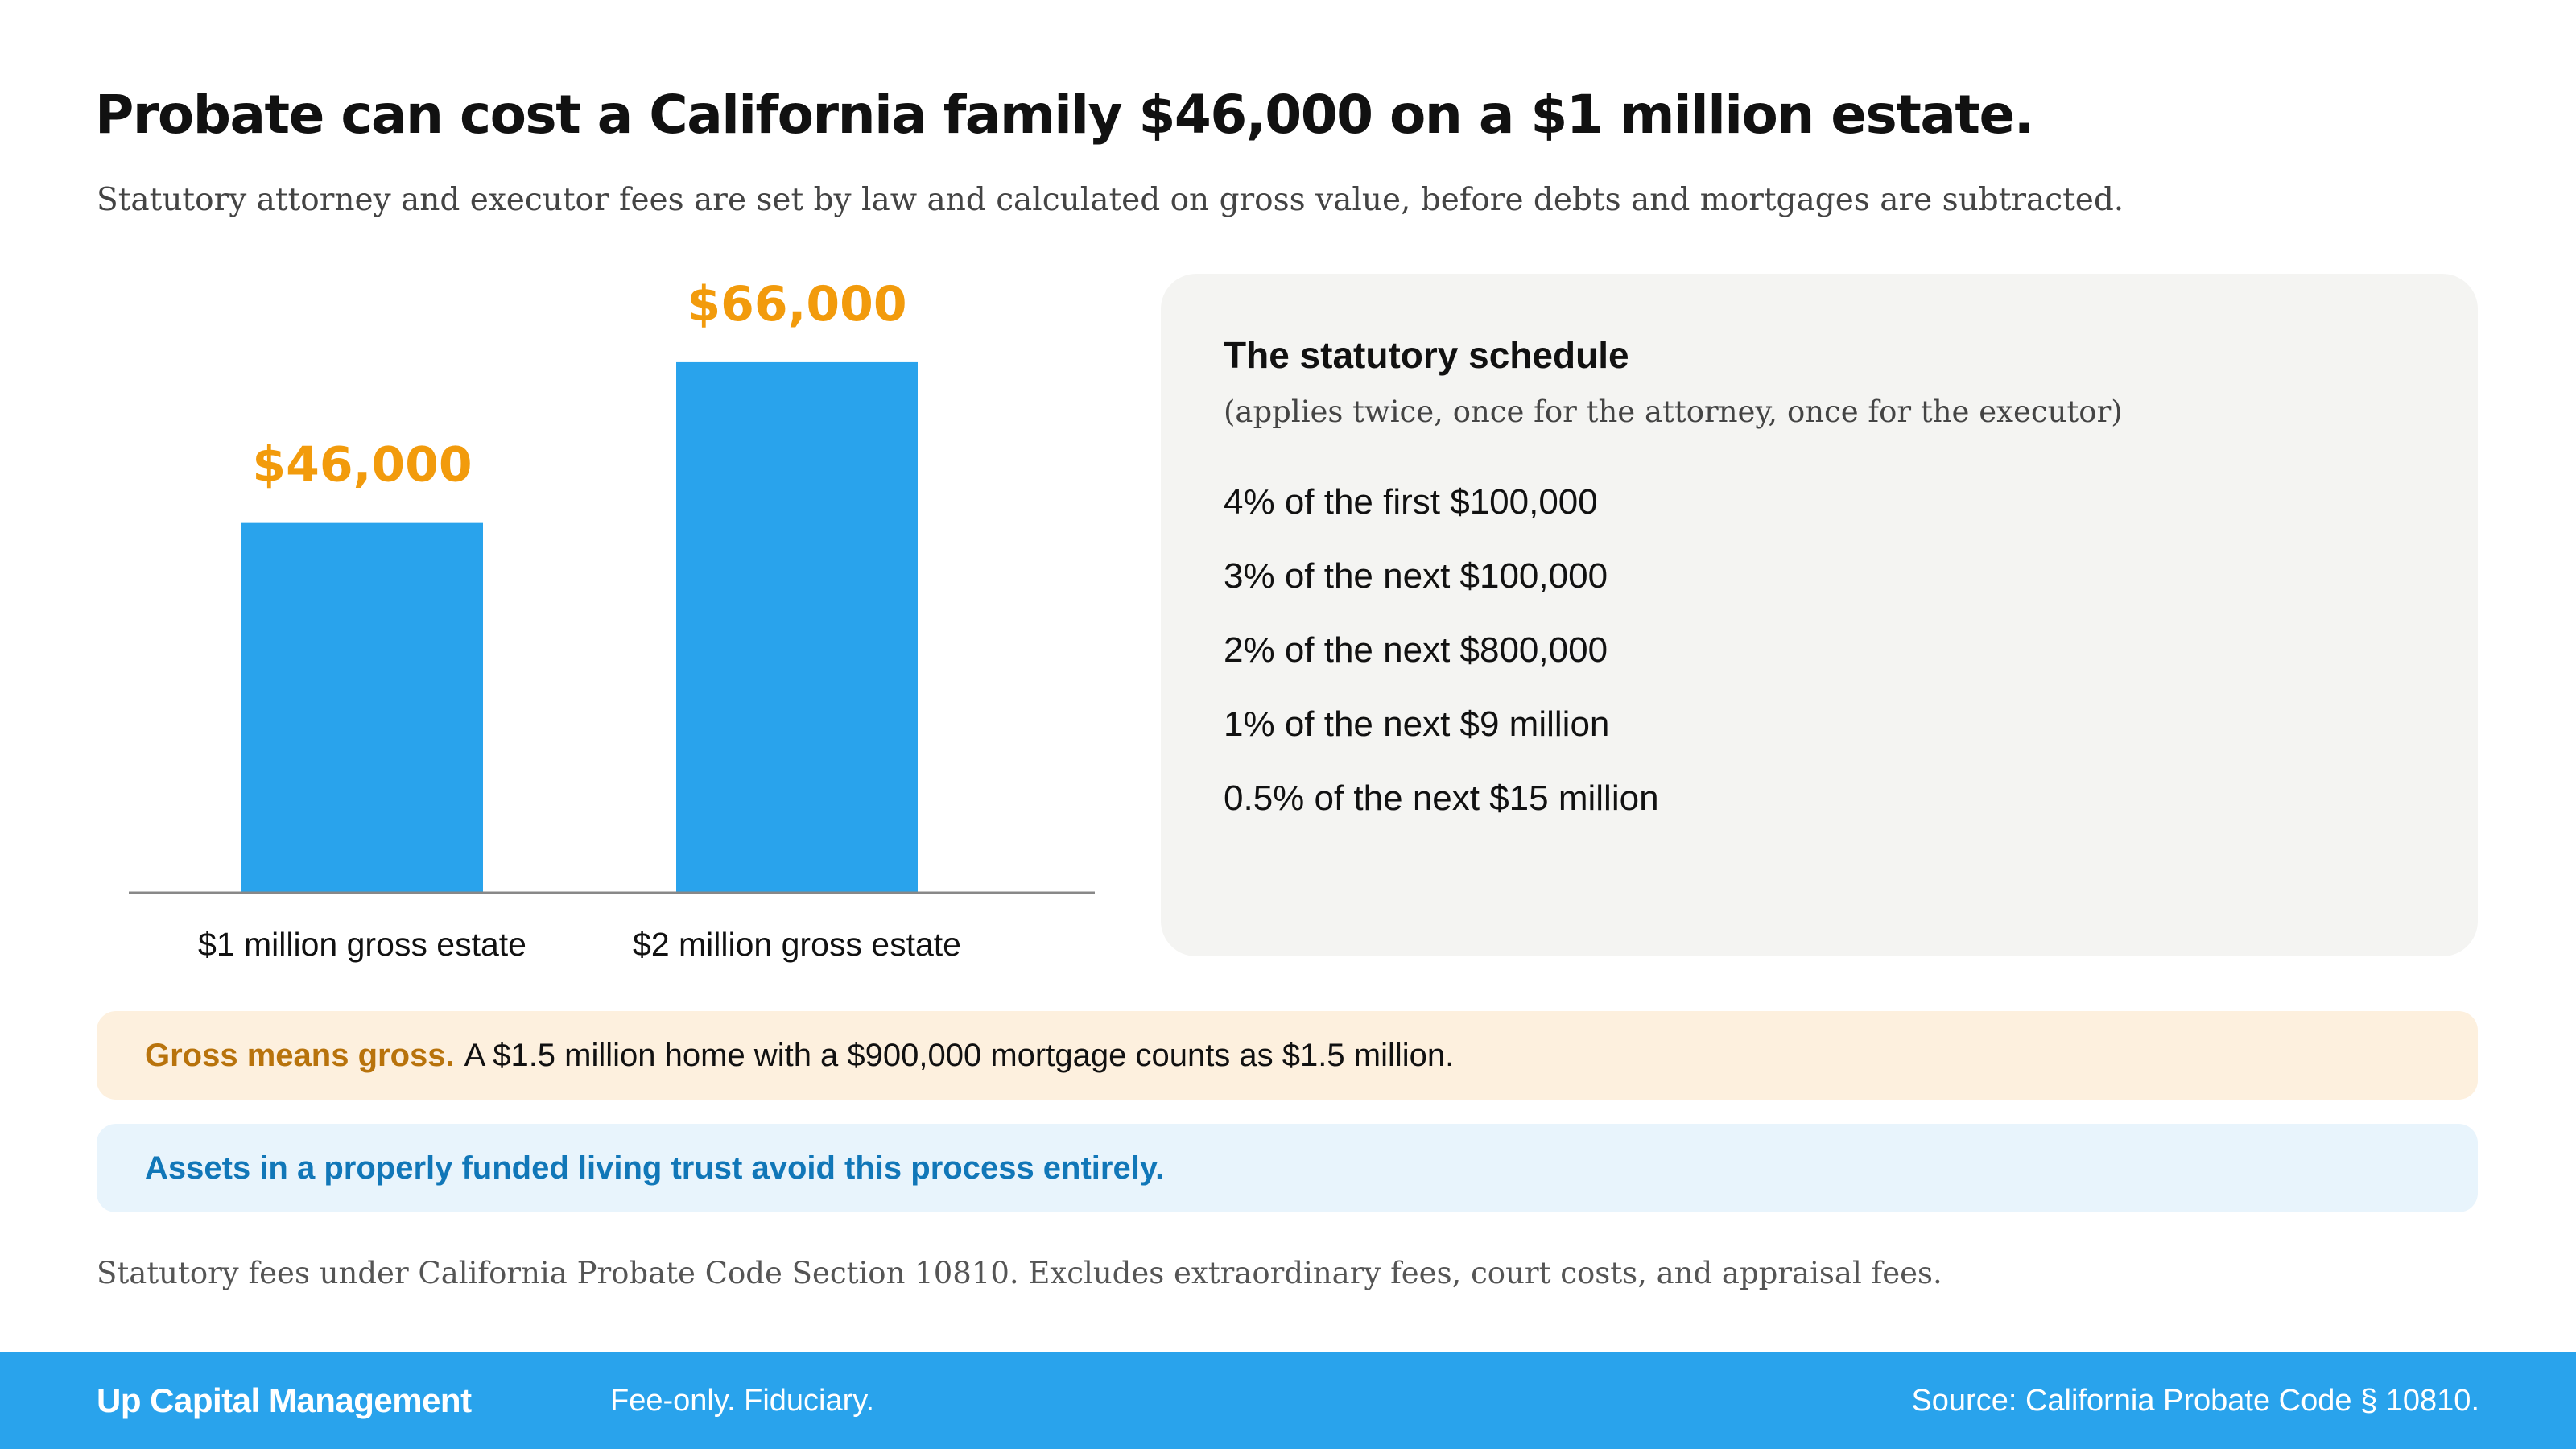 This screenshot has height=1449, width=2576. Describe the element at coordinates (1416, 650) in the screenshot. I see `schedule-item: 2% of the next $800,000` at that location.